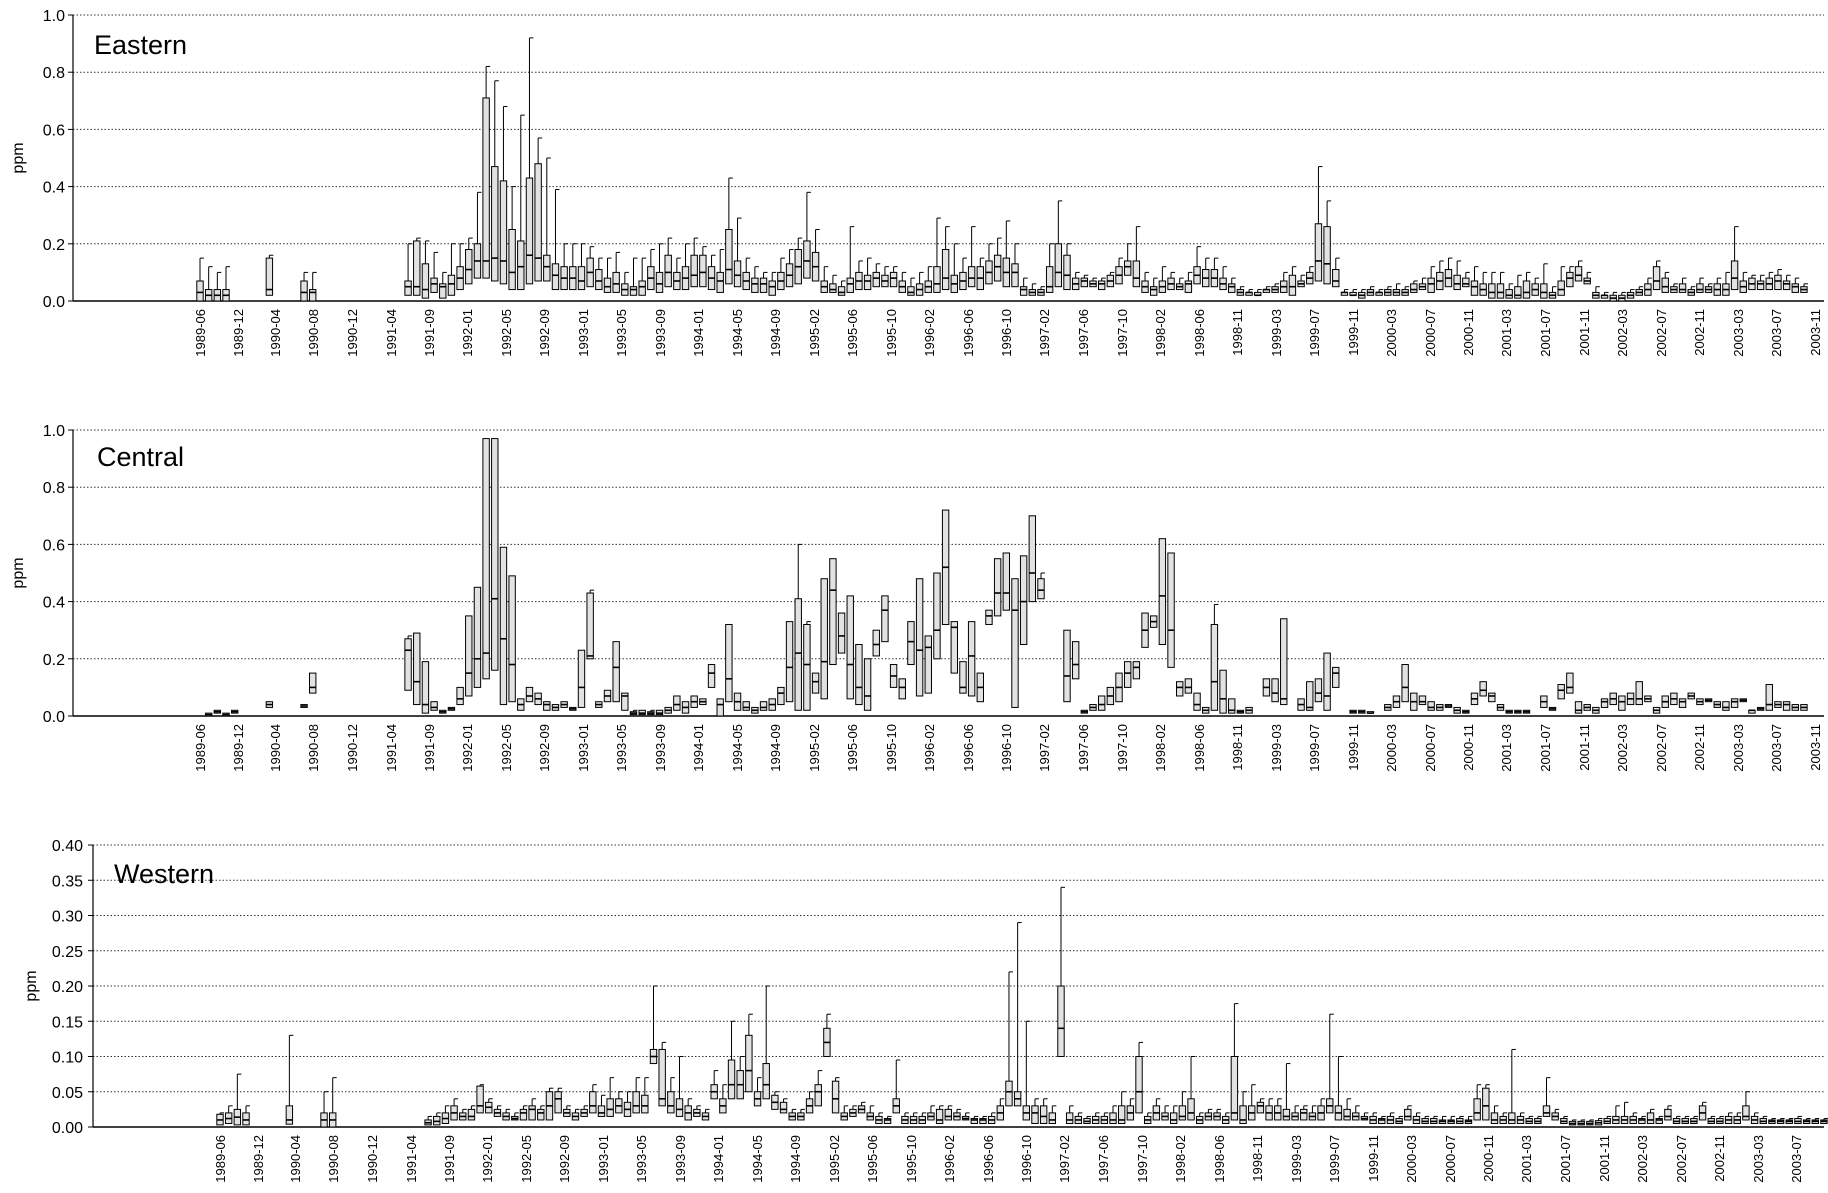 Image resolution: width=1828 pixels, height=1193 pixels. I want to click on x-tick-label: 1992-05, so click(526, 1159).